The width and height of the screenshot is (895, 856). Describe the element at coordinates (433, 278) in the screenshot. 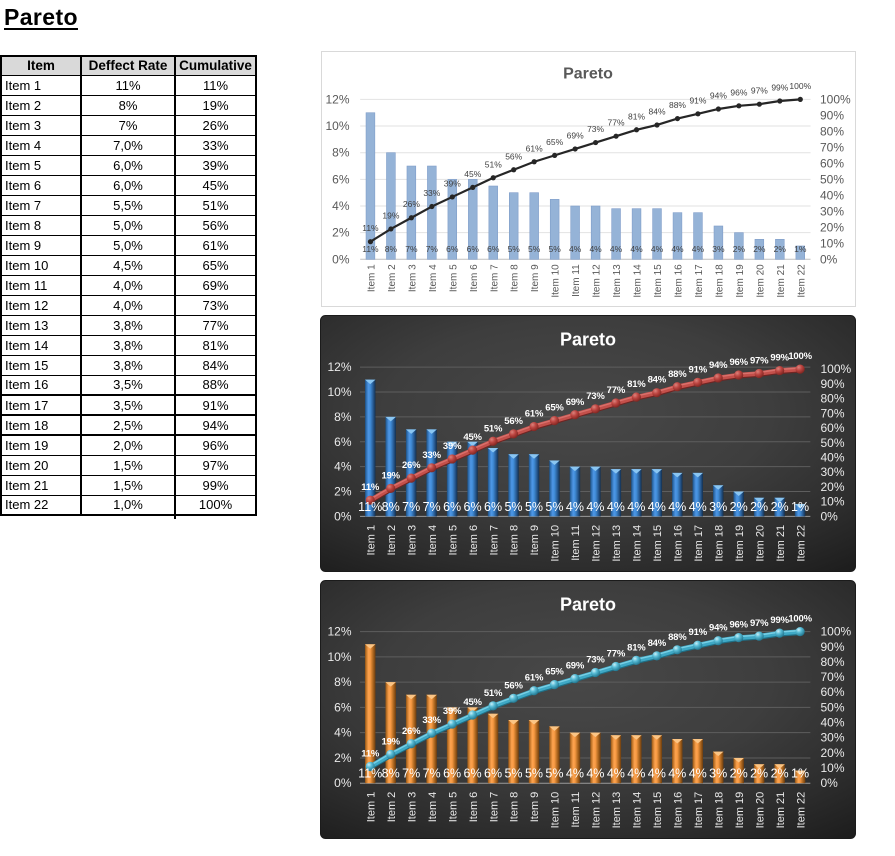

I see `svg-text: Item 4` at that location.